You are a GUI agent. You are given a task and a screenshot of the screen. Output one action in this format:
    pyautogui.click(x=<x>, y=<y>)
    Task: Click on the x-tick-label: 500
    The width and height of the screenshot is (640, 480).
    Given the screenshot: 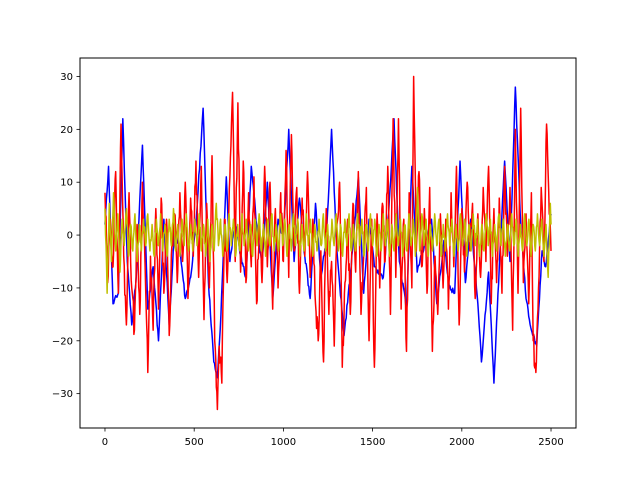 What is the action you would take?
    pyautogui.click(x=194, y=442)
    